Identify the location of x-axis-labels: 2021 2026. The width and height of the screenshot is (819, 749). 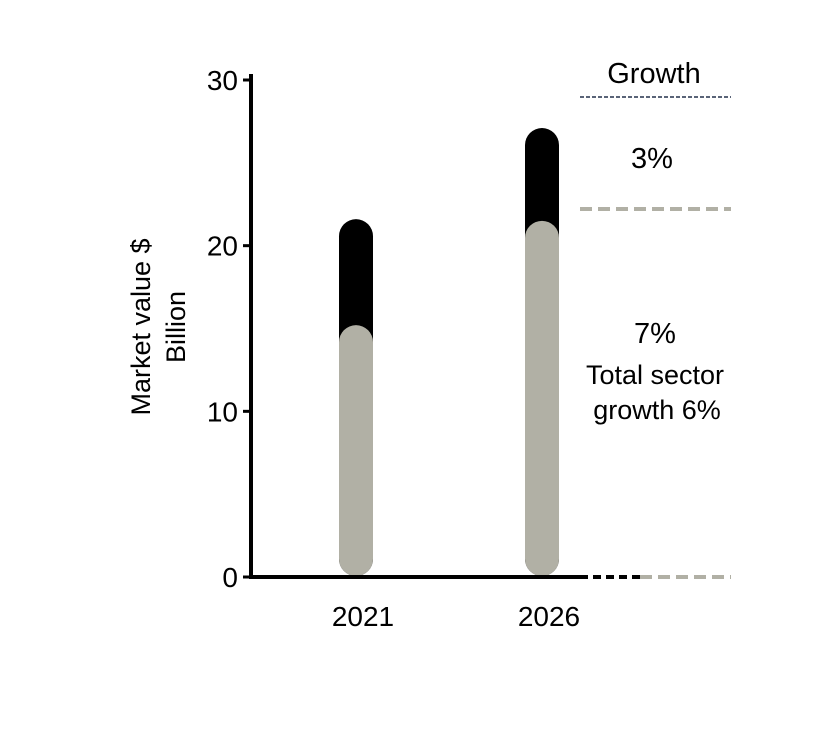
(456, 616).